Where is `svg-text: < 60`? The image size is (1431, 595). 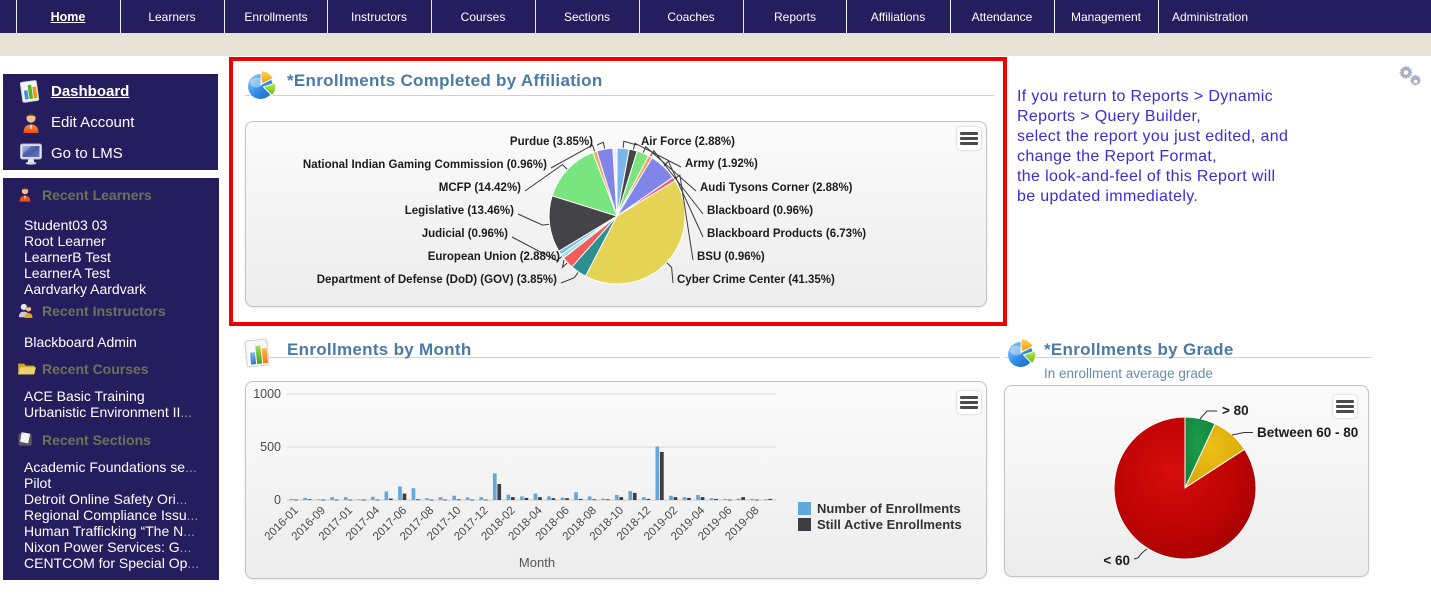 svg-text: < 60 is located at coordinates (1116, 560).